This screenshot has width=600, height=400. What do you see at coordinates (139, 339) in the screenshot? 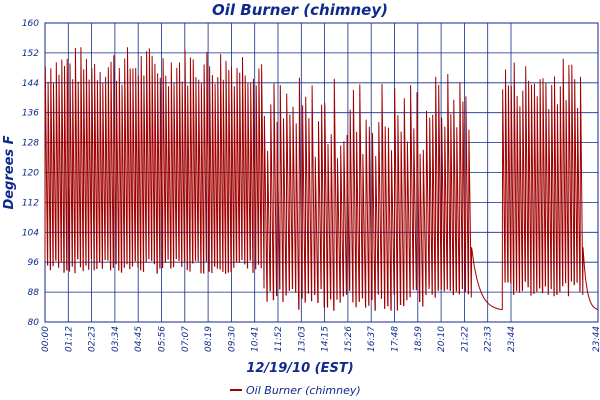
I see `x-tick-label: 04:45` at bounding box center [139, 339].